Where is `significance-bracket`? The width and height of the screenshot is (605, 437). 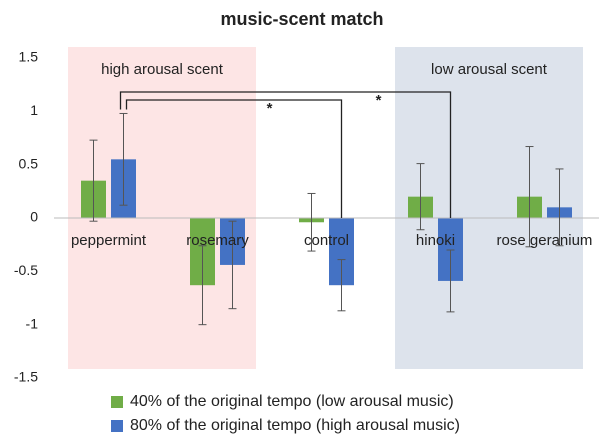 significance-bracket is located at coordinates (234, 158).